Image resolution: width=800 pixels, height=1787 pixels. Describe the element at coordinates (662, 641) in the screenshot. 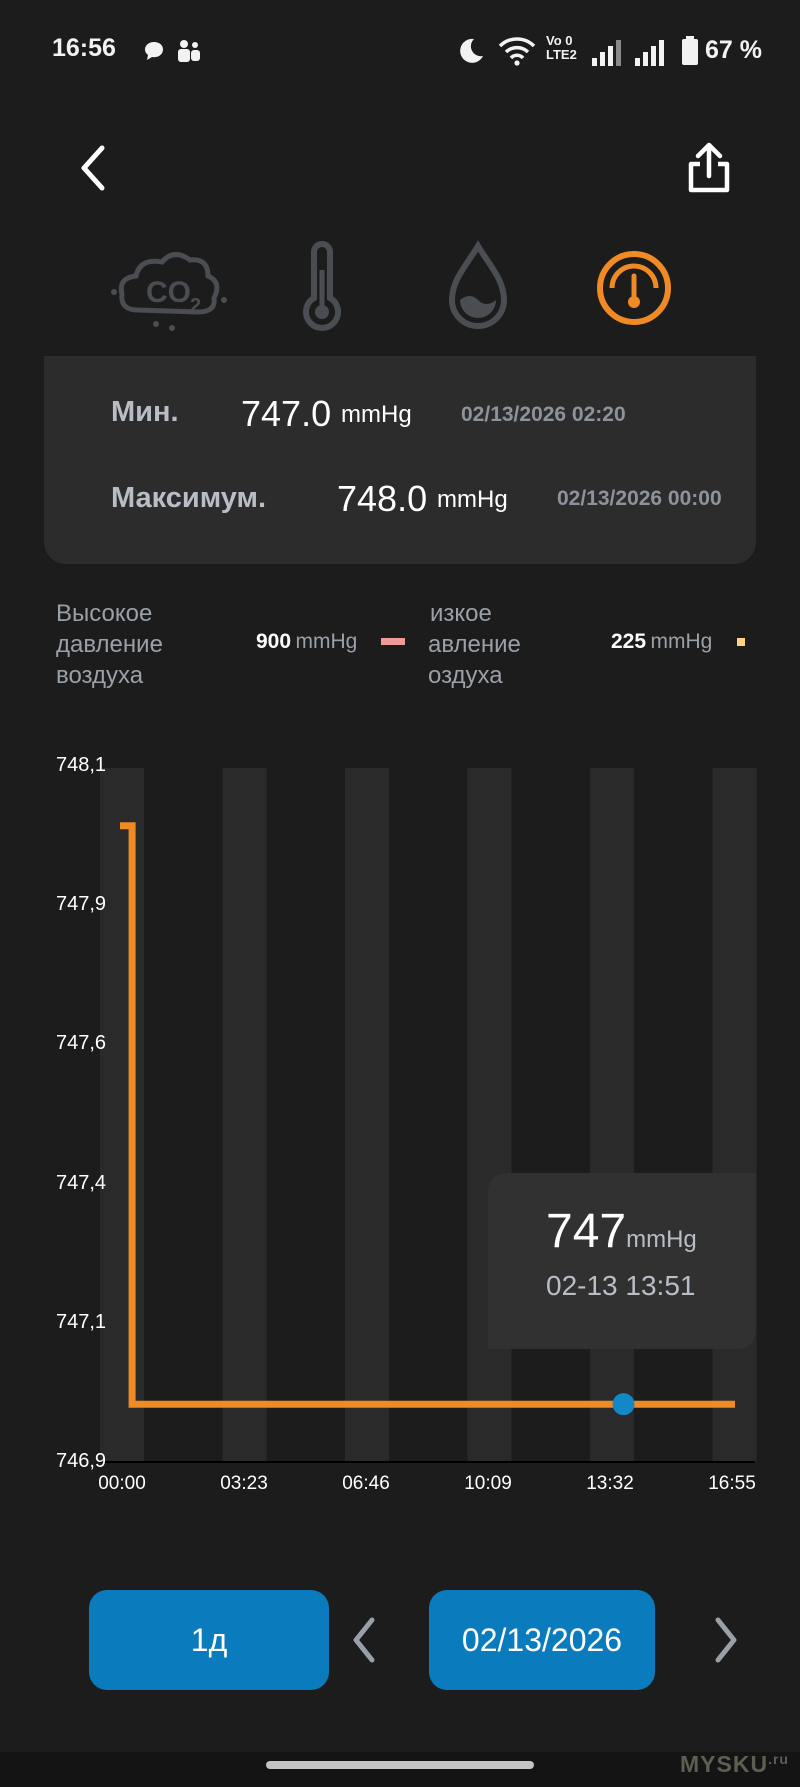

I see `legend-low-value: 225 mmHg` at that location.